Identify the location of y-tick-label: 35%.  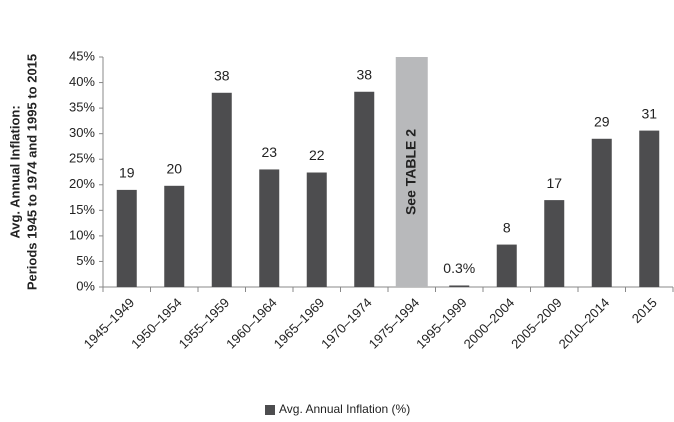
(82, 107).